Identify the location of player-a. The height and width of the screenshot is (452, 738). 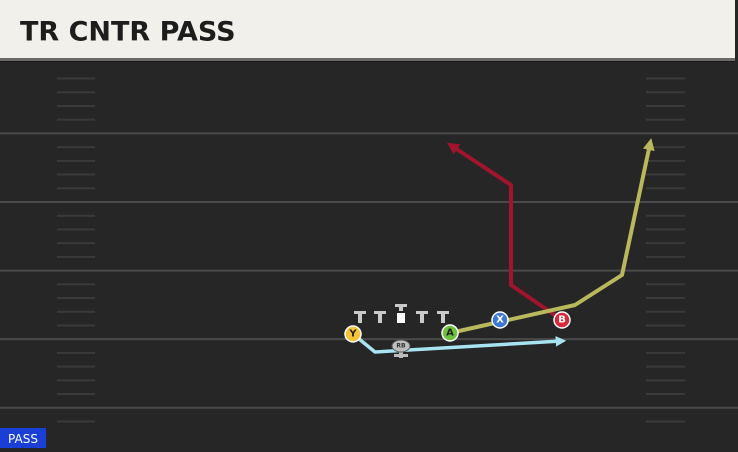
(450, 333).